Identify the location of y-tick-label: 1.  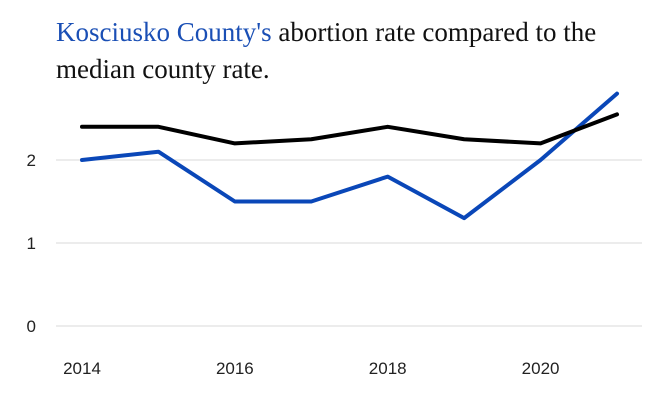
(31, 243).